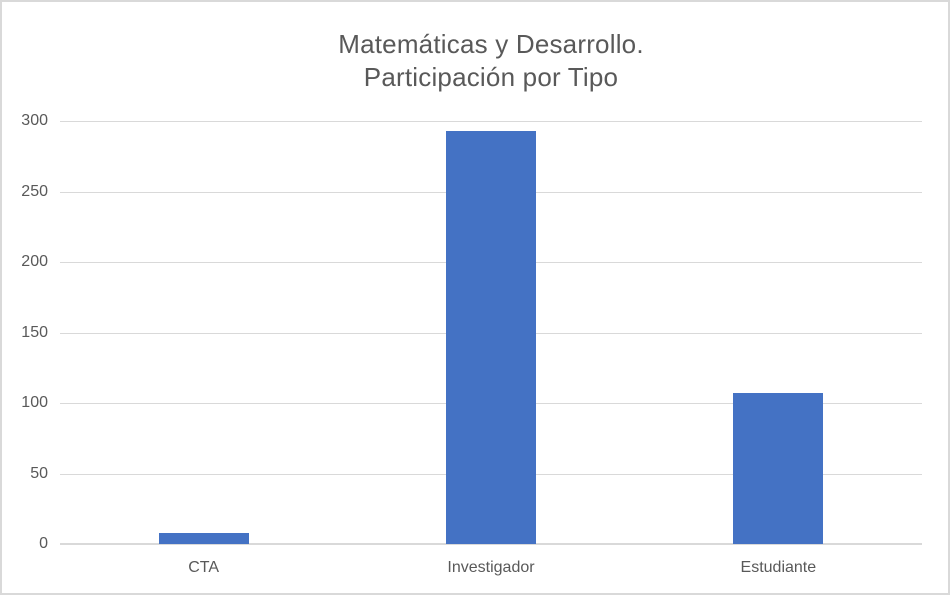 The image size is (950, 595). Describe the element at coordinates (34, 332) in the screenshot. I see `y-tick-label: 150` at that location.